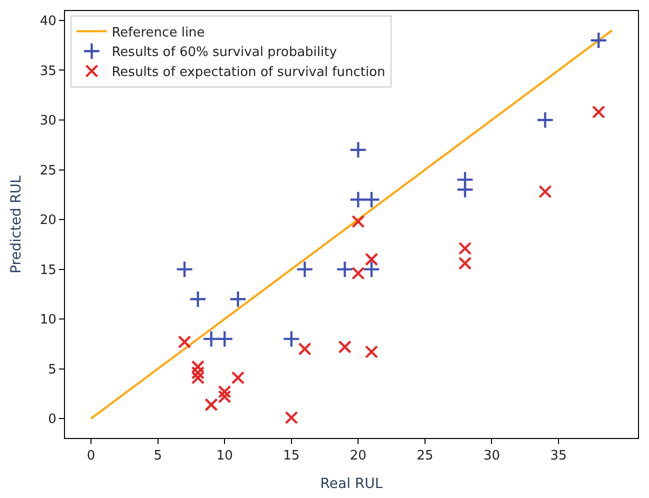 This screenshot has height=498, width=649. Describe the element at coordinates (48, 270) in the screenshot. I see `y-tick-label: 15` at that location.